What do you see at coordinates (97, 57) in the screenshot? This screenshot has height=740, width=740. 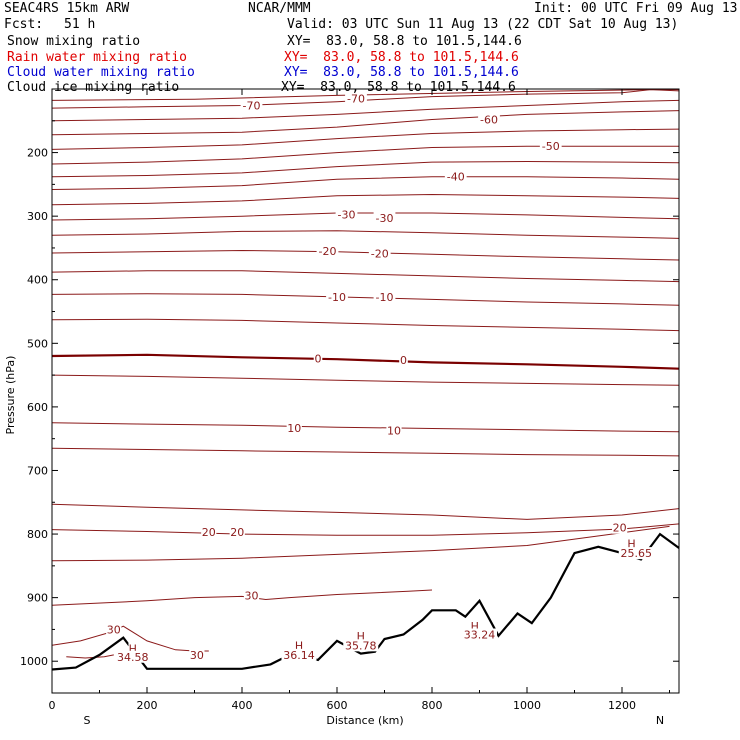 I see `legend-rain: Rain water mixing ratio` at bounding box center [97, 57].